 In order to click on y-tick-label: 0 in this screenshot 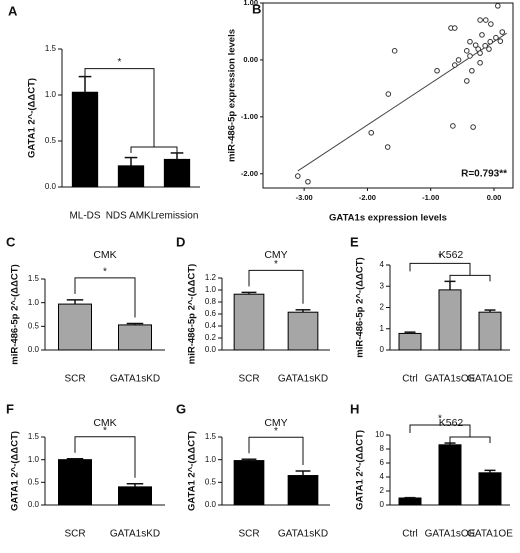, I will do `click(382, 349)`.